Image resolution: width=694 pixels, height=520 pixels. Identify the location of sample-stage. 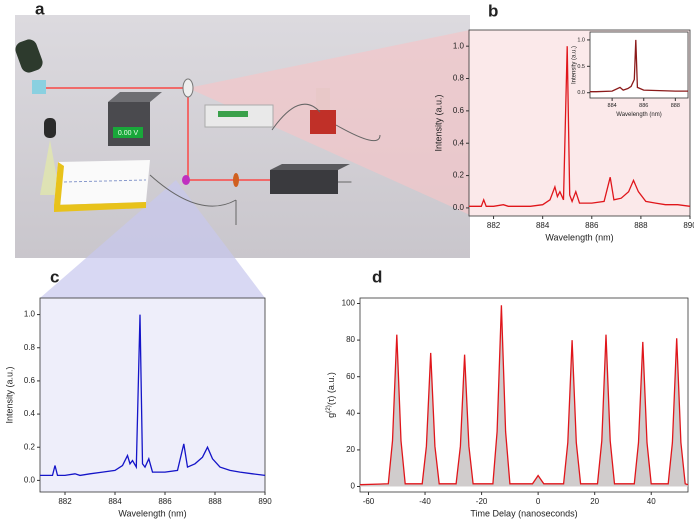
(102, 186).